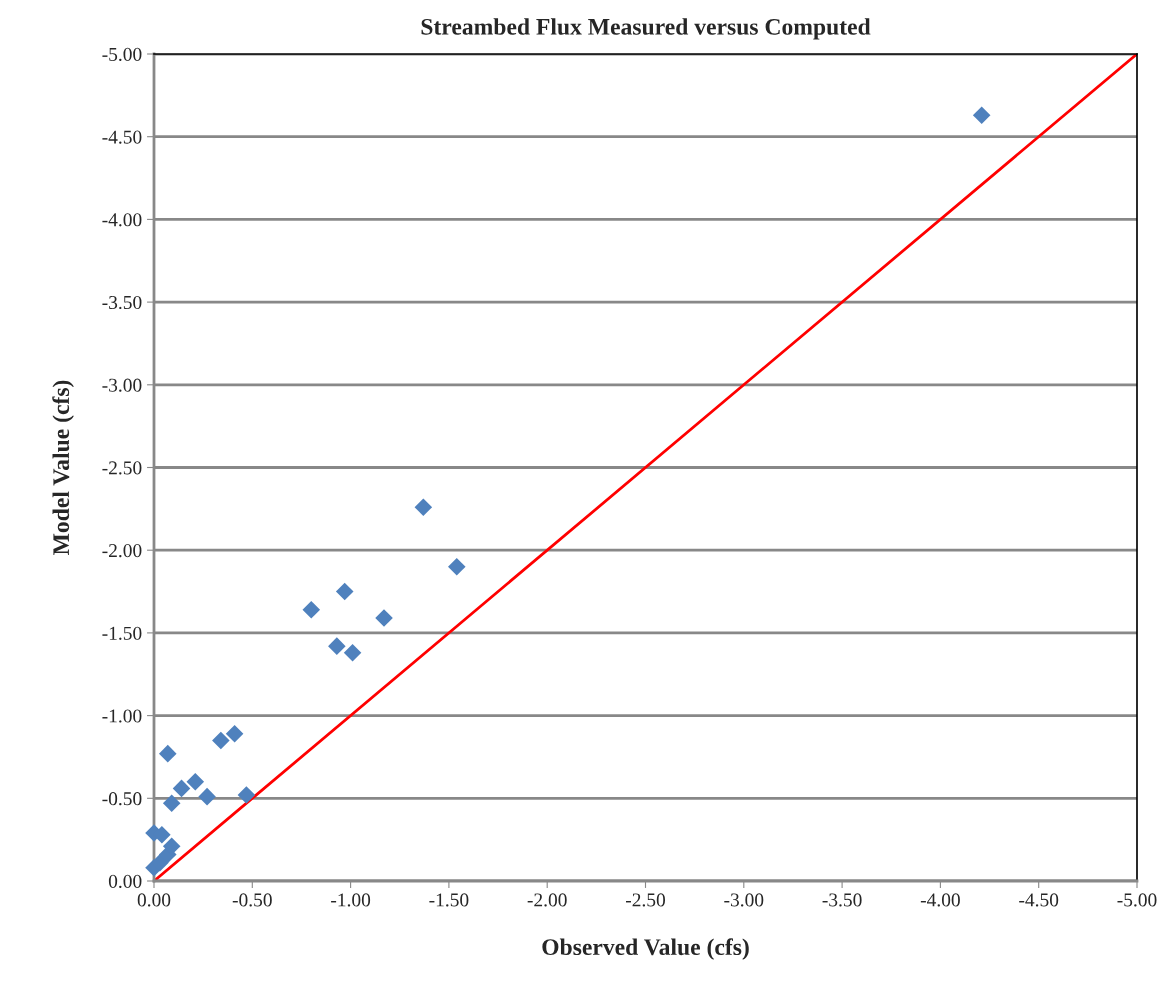 This screenshot has height=983, width=1168. Describe the element at coordinates (646, 29) in the screenshot. I see `chart-title: Streambed Flux Measured versus Computed` at that location.